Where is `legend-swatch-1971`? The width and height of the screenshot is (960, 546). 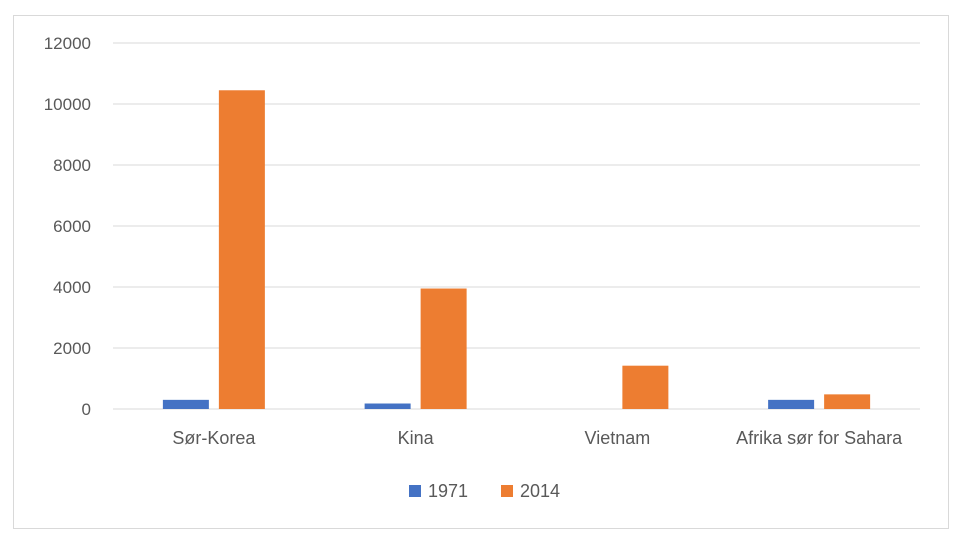 legend-swatch-1971 is located at coordinates (415, 491).